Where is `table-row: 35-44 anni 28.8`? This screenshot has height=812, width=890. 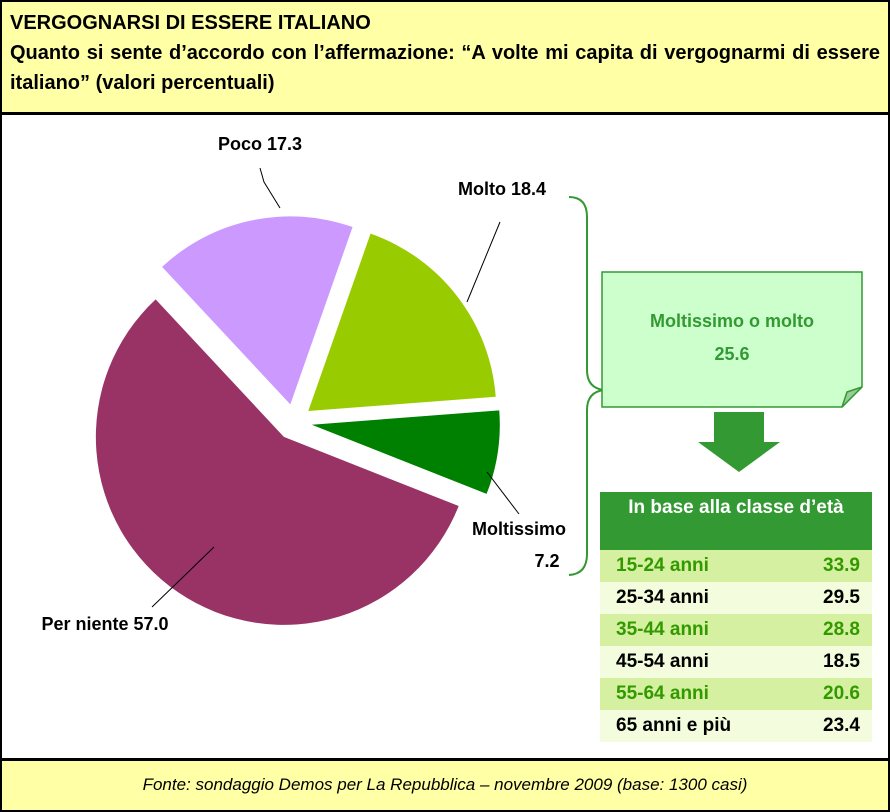
table-row: 35-44 anni 28.8 is located at coordinates (736, 630).